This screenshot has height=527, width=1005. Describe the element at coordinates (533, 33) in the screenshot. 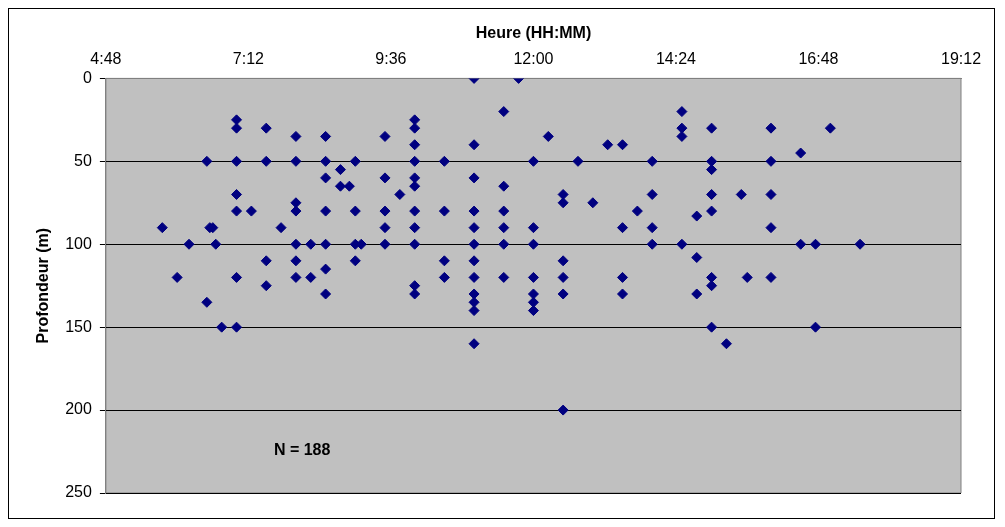

I see `x-axis-title: Heure (HH:MM)` at that location.